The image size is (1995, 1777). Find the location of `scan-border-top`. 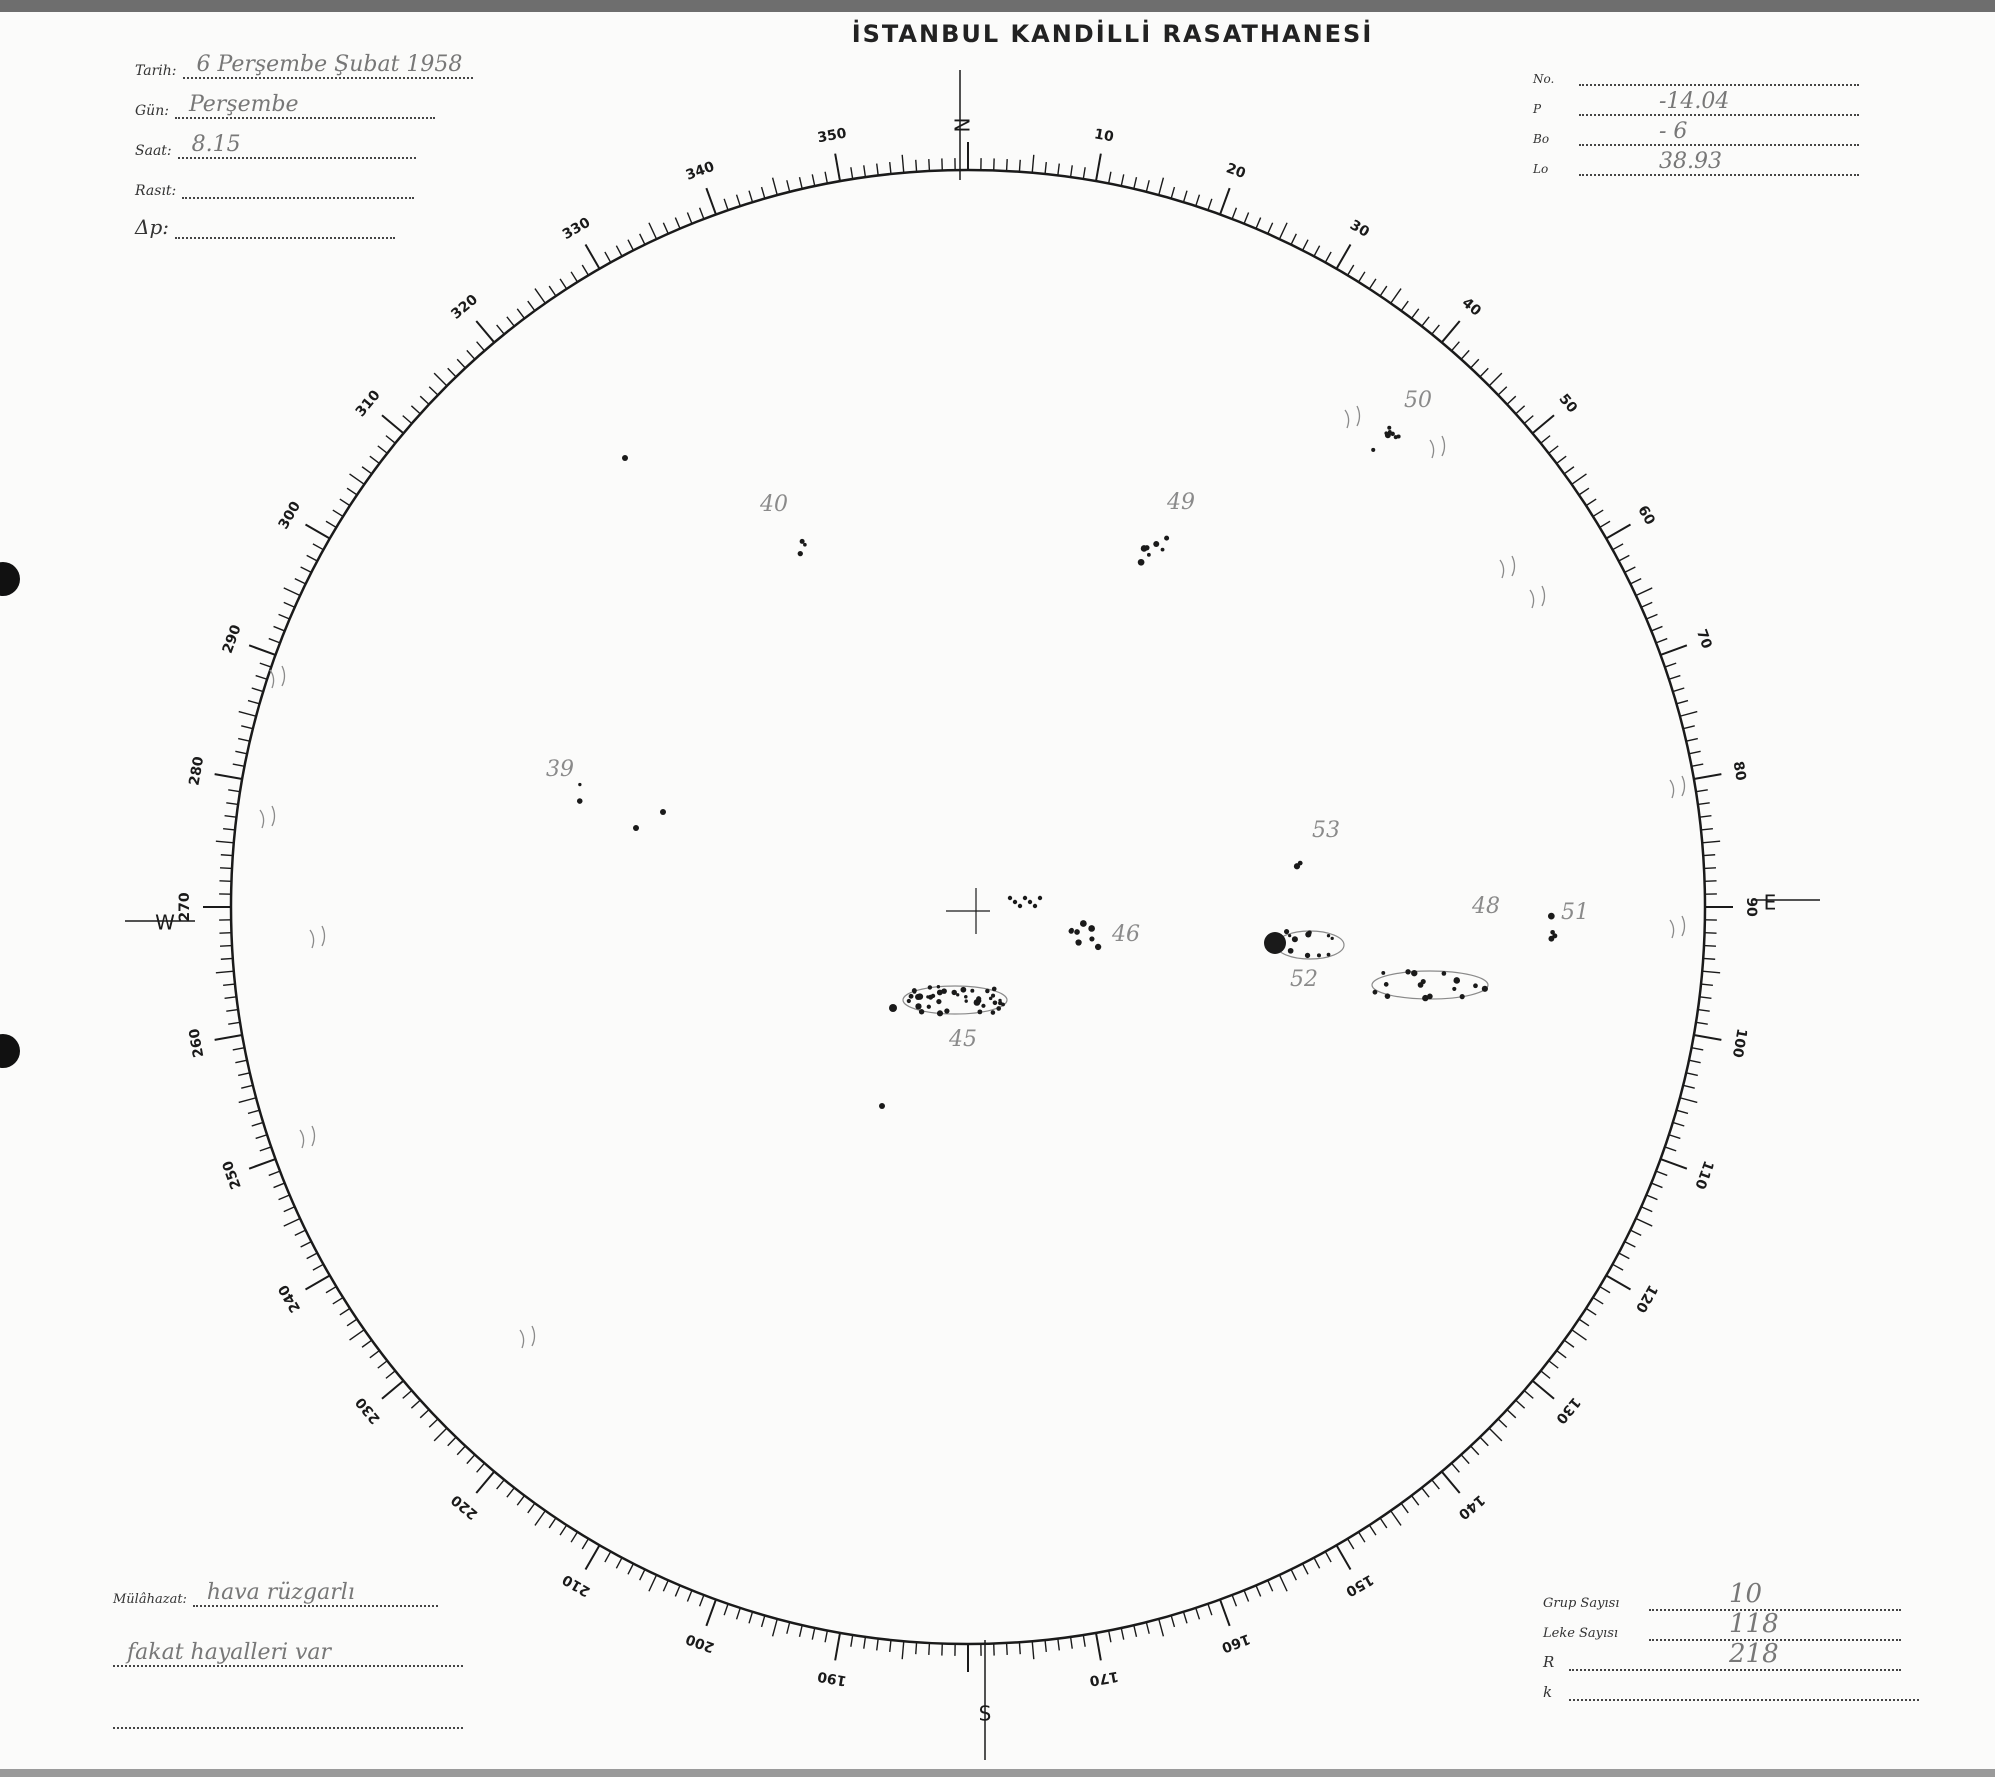

scan-border-top is located at coordinates (997, 6).